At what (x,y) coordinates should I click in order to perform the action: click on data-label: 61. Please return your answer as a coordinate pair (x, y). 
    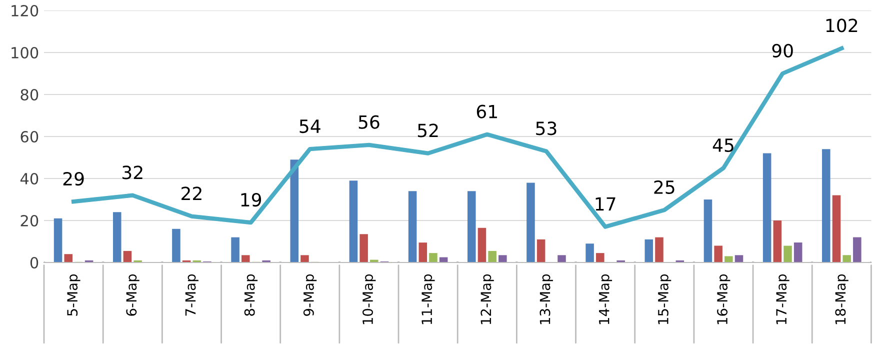
    Looking at the image, I should click on (486, 111).